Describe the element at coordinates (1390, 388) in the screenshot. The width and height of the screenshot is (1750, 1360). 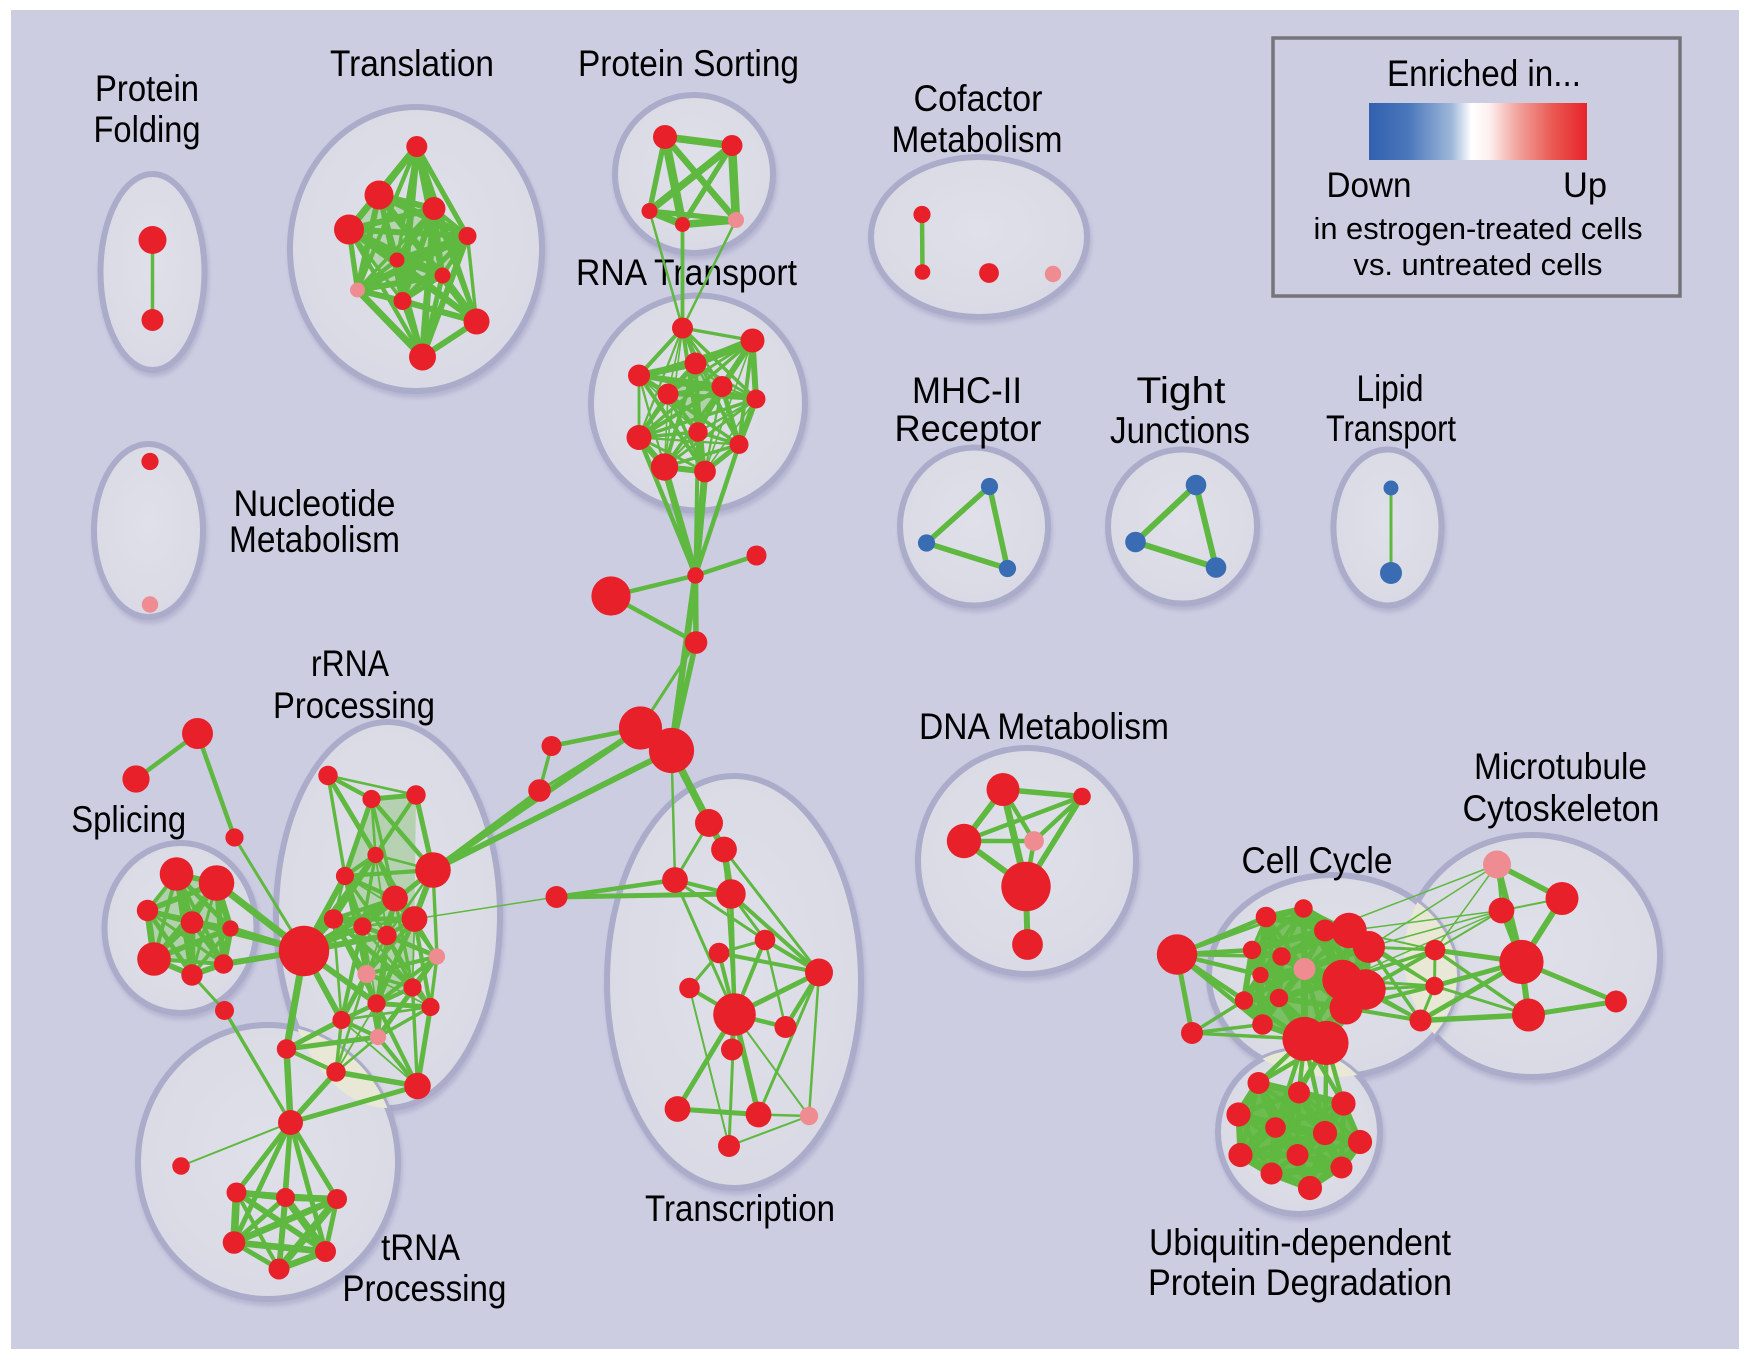
I see `svg-text: Lipid` at that location.